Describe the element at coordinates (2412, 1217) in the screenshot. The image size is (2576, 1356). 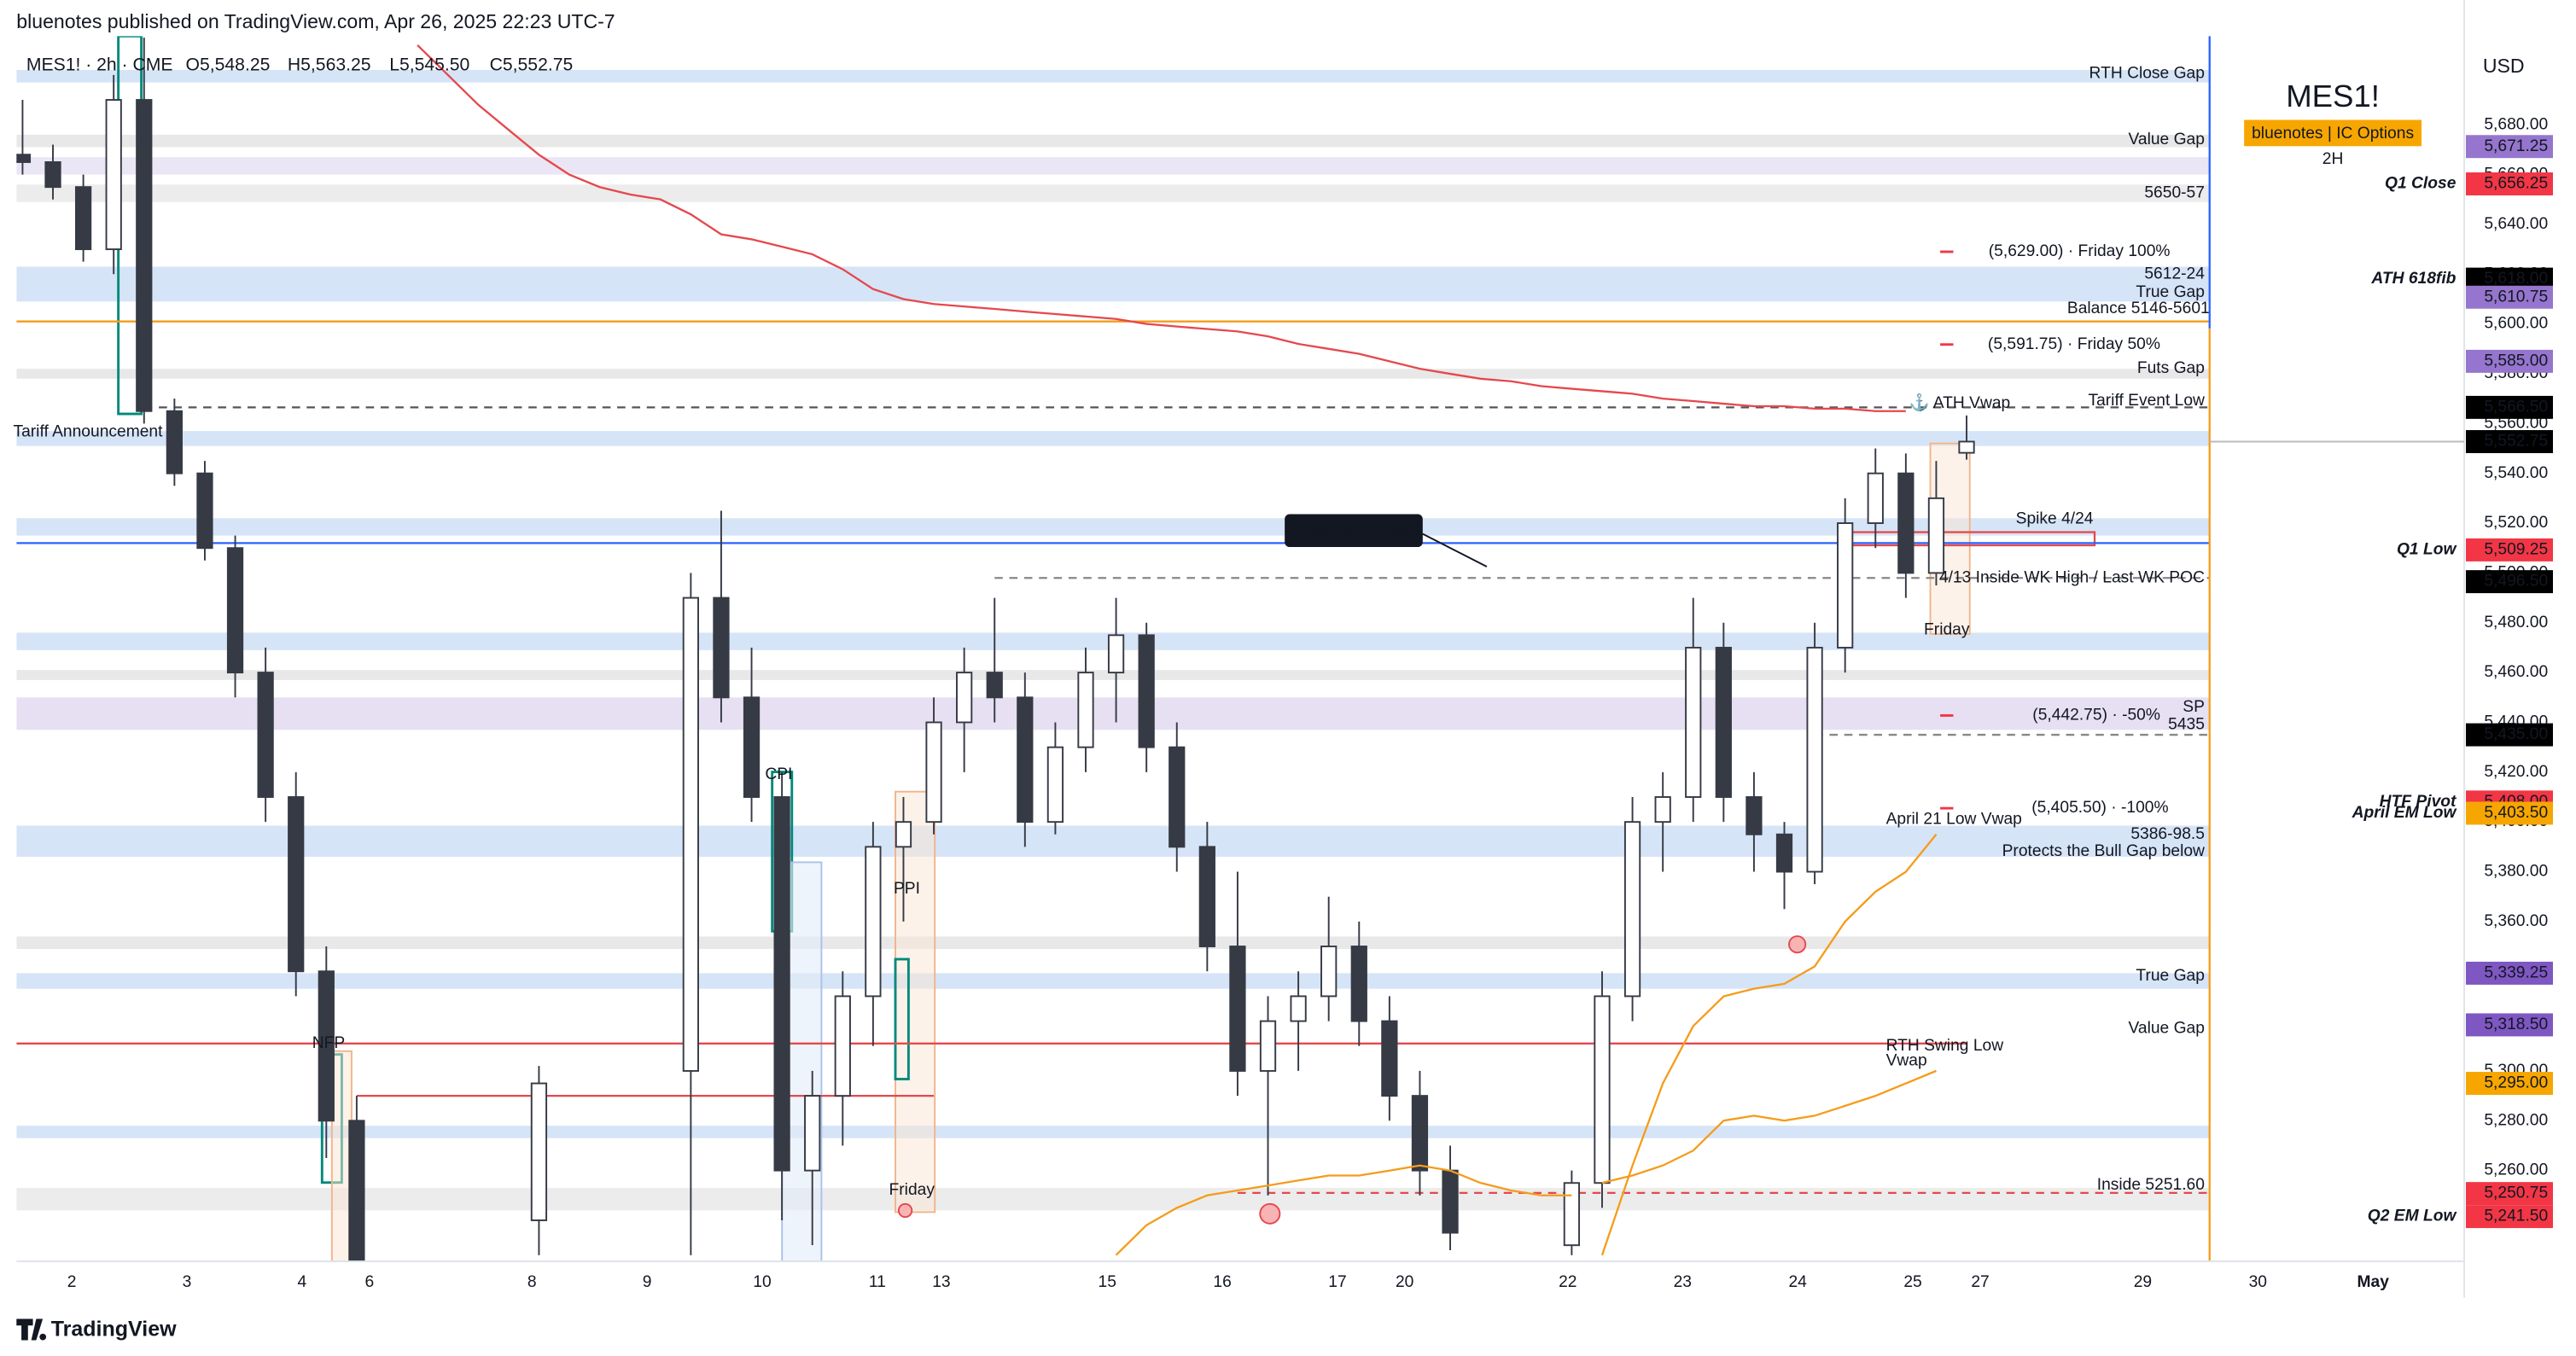
I see `price-tag-note: Q2 EM Low` at that location.